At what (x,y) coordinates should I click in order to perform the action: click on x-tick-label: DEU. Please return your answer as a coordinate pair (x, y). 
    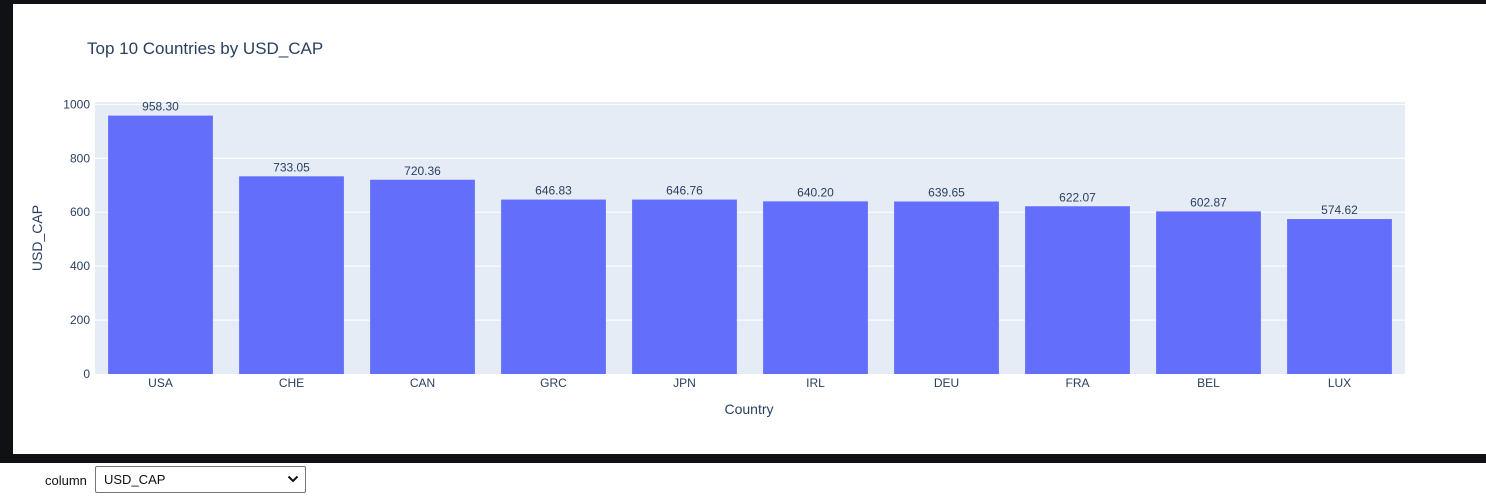
    Looking at the image, I should click on (946, 383).